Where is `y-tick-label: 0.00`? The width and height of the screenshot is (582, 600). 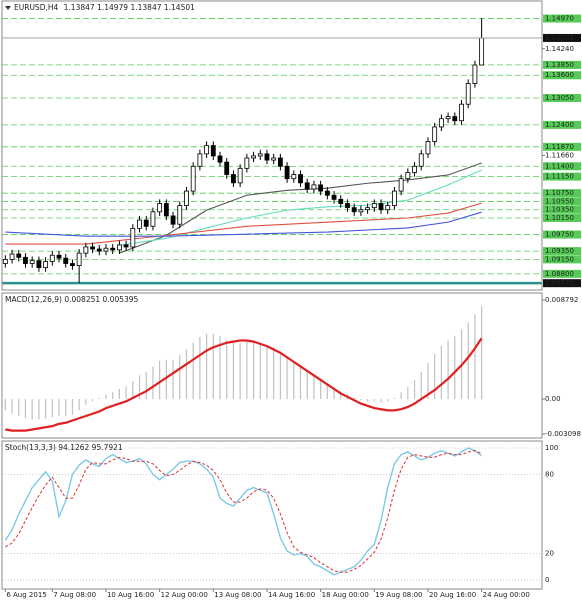
y-tick-label: 0.00 is located at coordinates (553, 399).